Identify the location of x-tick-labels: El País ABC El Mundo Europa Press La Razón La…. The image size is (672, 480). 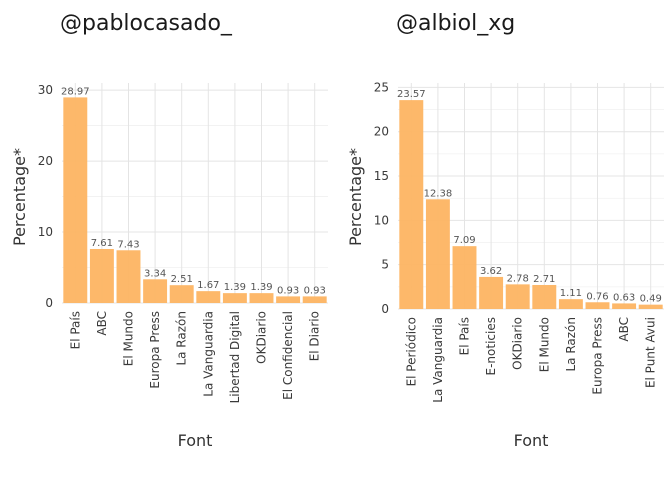
(194, 357).